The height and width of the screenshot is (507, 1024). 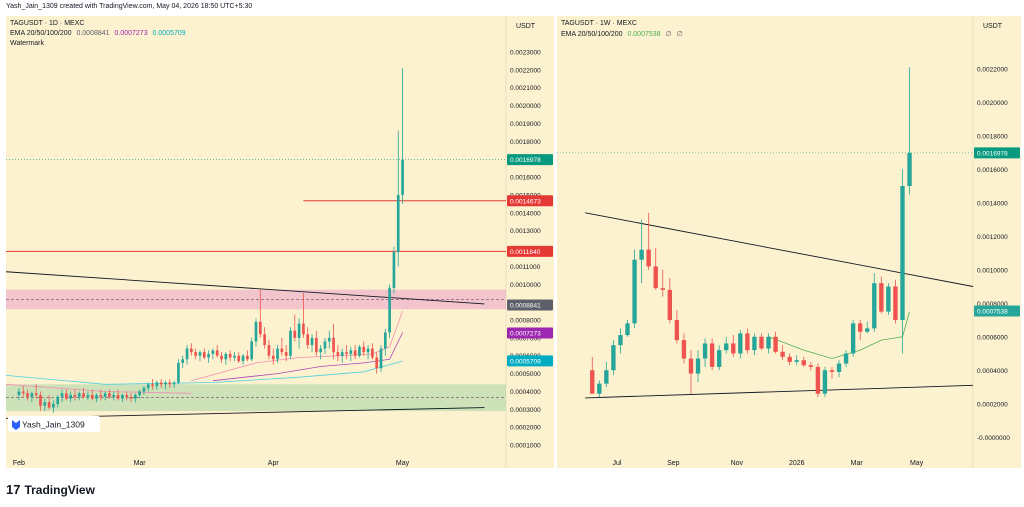 What do you see at coordinates (274, 463) in the screenshot?
I see `x-tick-label: Apr` at bounding box center [274, 463].